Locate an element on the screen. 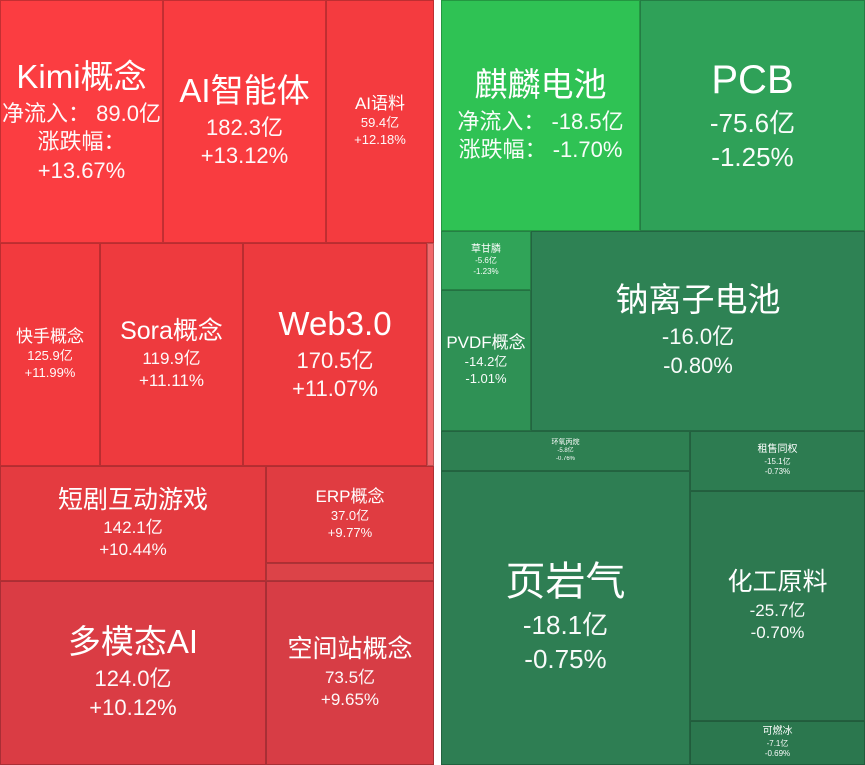  tile-name: 空间站概念 is located at coordinates (350, 649).